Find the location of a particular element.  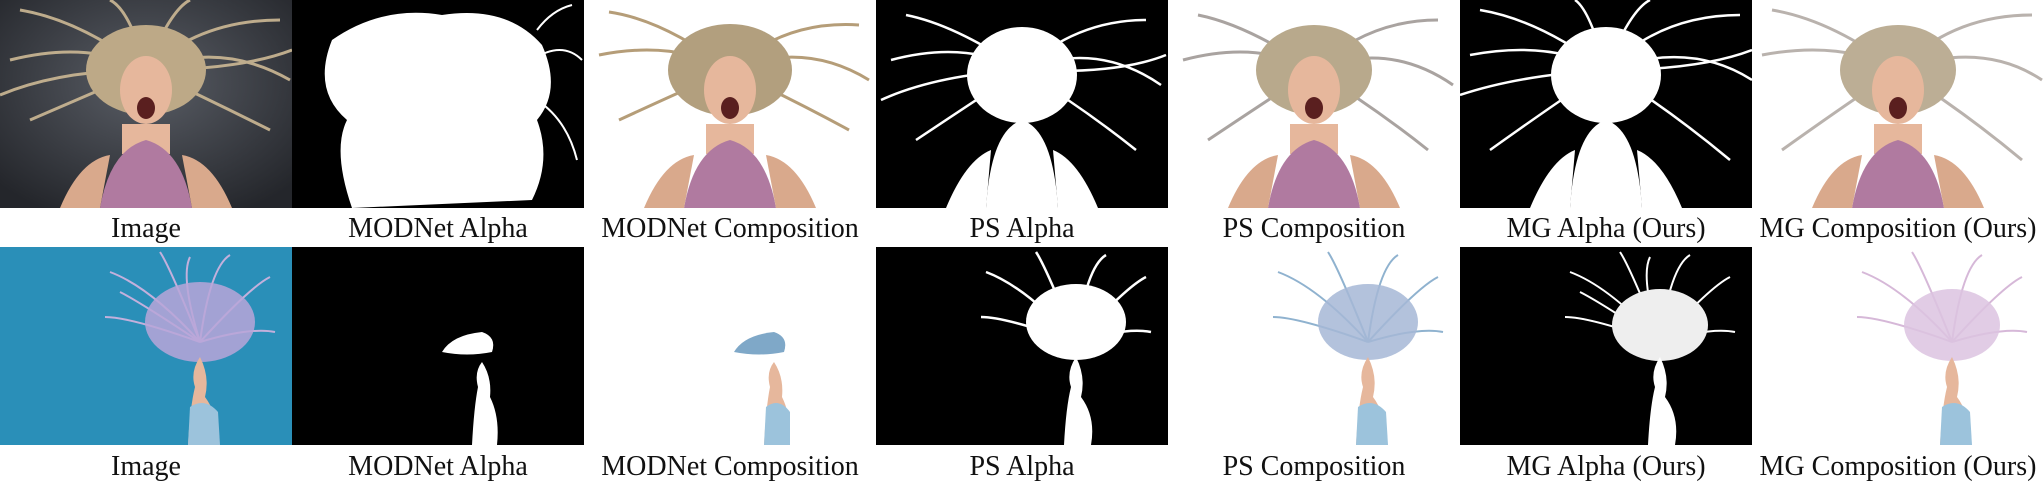

row1-ps-composition is located at coordinates (1314, 104).